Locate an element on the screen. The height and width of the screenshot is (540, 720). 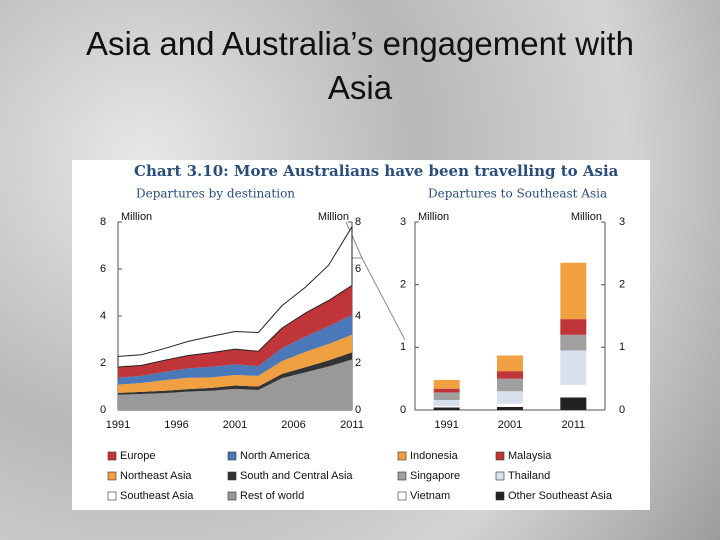
legend-label: Singapore is located at coordinates (435, 476).